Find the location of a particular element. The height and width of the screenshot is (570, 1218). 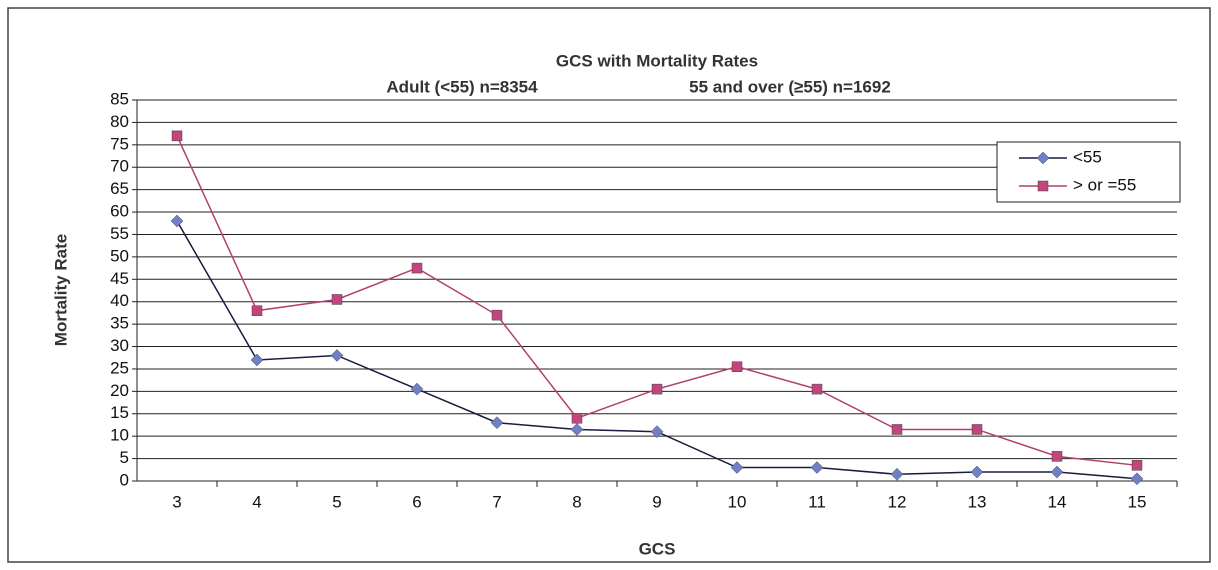

y-tick-label: 60 is located at coordinates (119, 211).